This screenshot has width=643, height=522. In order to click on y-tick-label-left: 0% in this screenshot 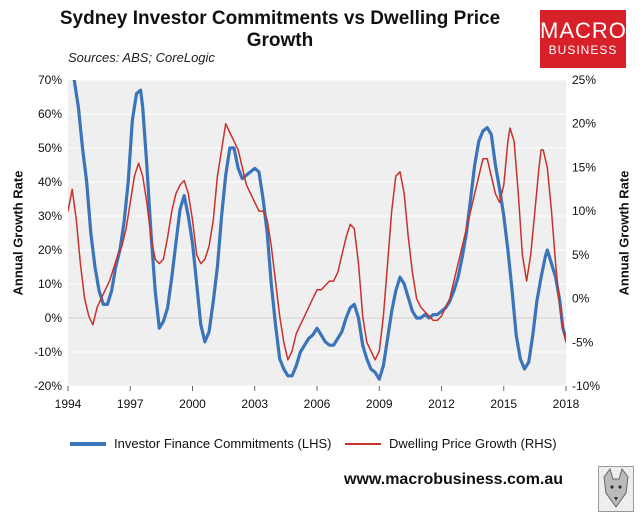, I will do `click(54, 318)`.